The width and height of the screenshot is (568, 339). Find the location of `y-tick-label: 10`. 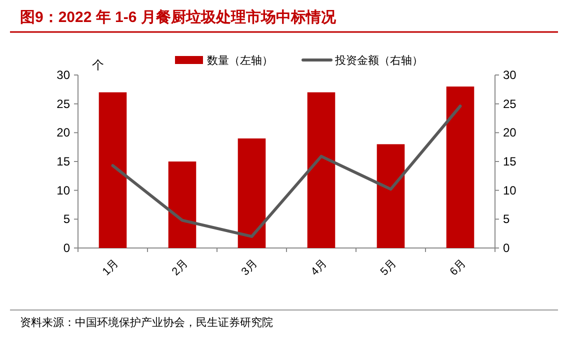

y-tick-label: 10 is located at coordinates (63, 190).